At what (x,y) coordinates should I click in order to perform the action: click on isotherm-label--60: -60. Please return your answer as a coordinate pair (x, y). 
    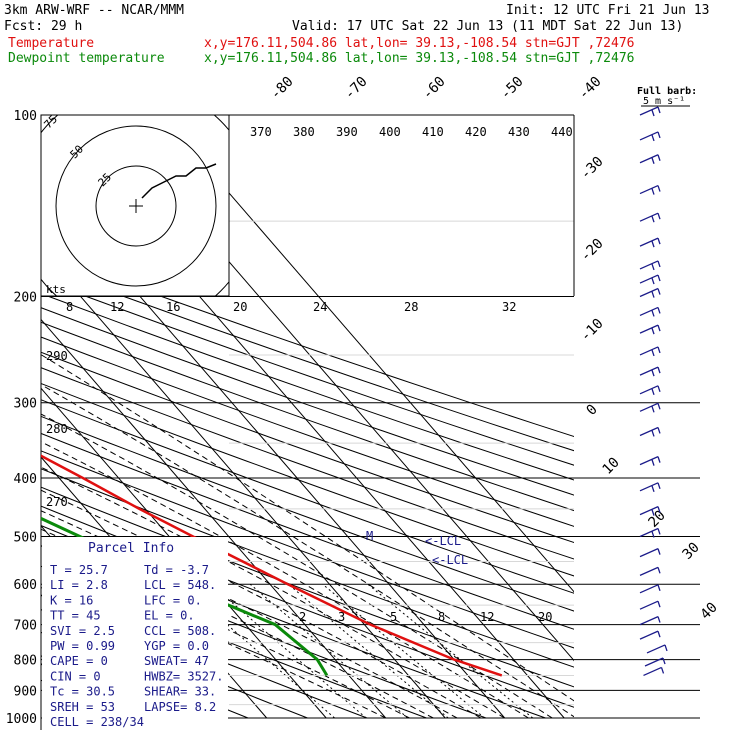
    Looking at the image, I should click on (434, 88).